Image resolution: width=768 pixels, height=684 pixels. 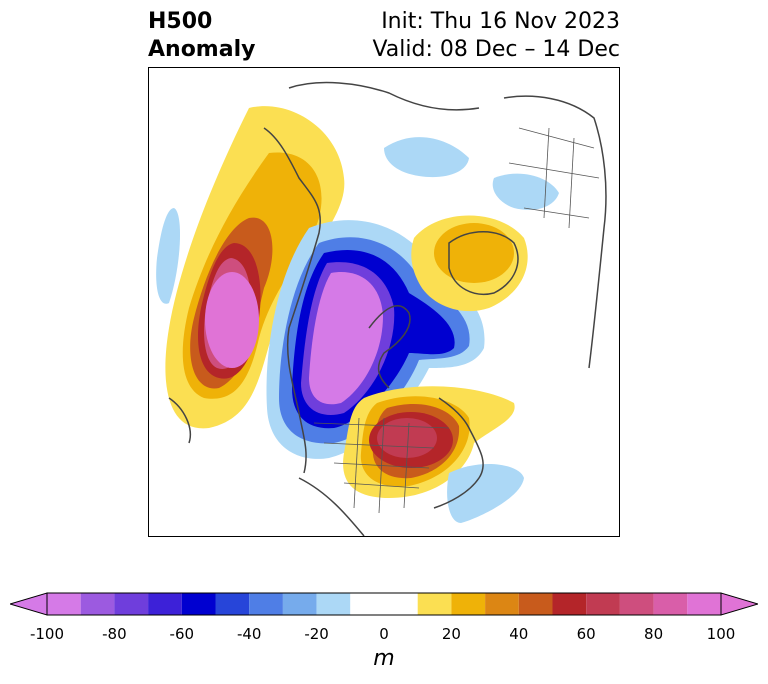 What do you see at coordinates (180, 21) in the screenshot?
I see `title-line-1: H500` at bounding box center [180, 21].